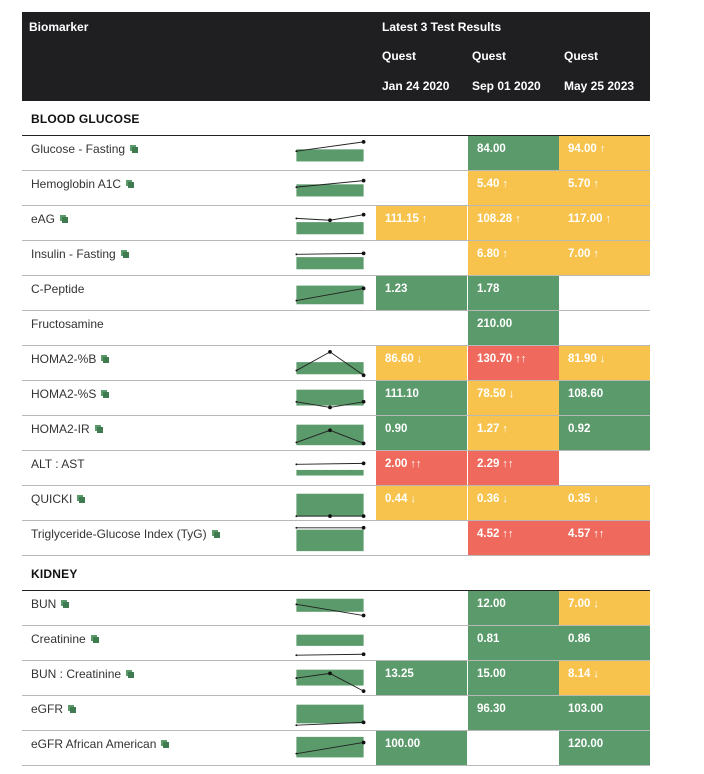 The width and height of the screenshot is (704, 774). I want to click on result-cell: 6.80 ↑, so click(513, 258).